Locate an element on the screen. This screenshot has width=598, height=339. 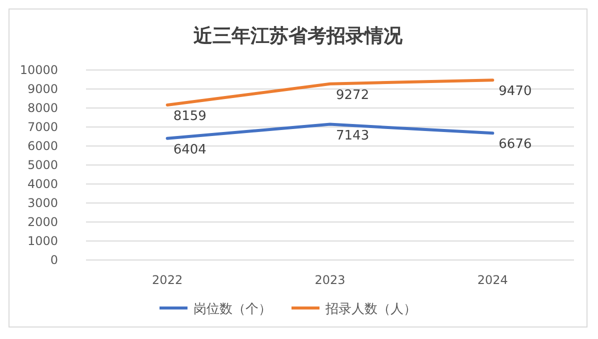
y-tick-label: 1000 is located at coordinates (42, 241).